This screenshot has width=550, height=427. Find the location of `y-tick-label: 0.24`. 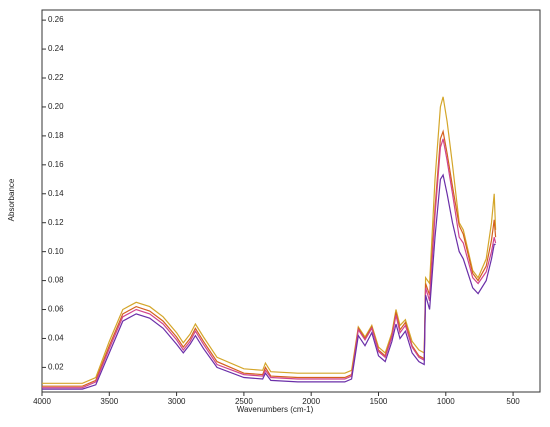

y-tick-label: 0.24 is located at coordinates (56, 48).